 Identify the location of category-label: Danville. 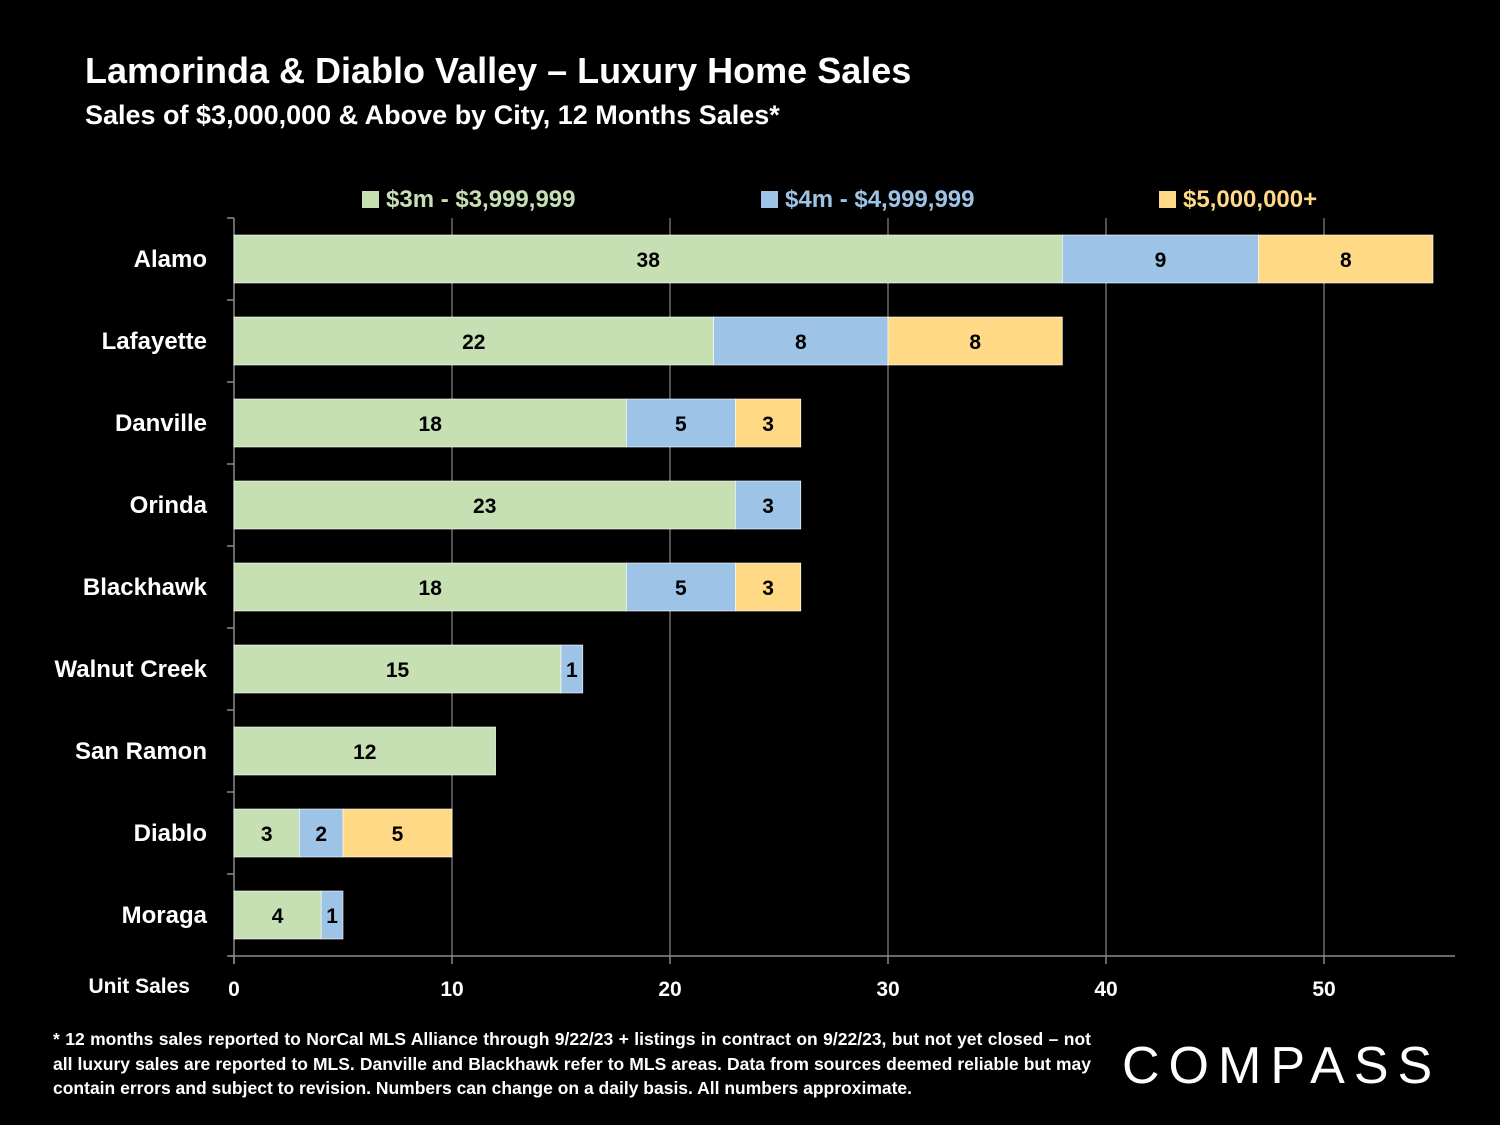
(161, 423).